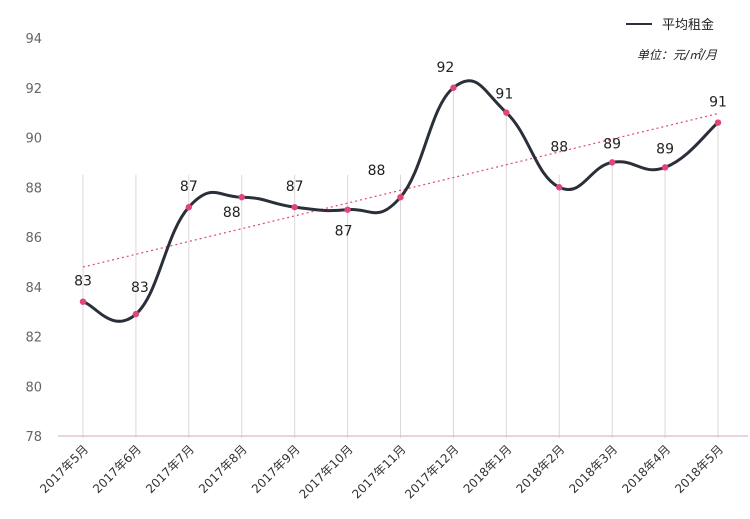 The height and width of the screenshot is (519, 750). What do you see at coordinates (540, 469) in the screenshot?
I see `x-tick-label: 2018年2月` at bounding box center [540, 469].